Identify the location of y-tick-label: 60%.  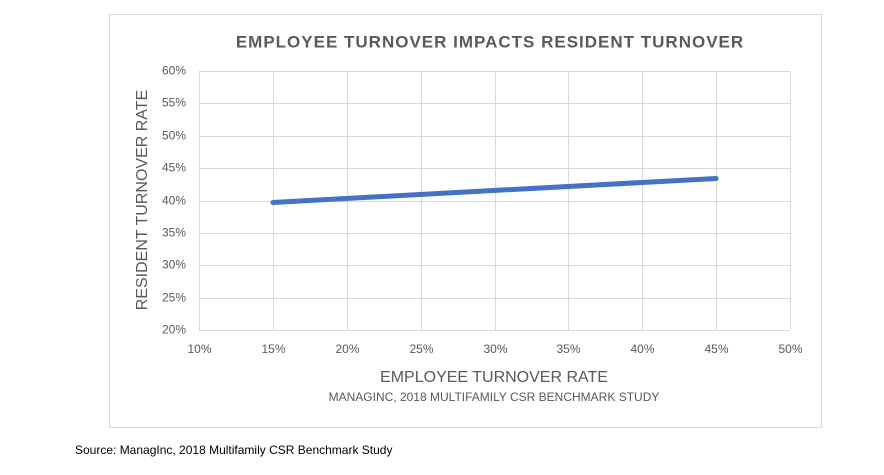
(174, 71).